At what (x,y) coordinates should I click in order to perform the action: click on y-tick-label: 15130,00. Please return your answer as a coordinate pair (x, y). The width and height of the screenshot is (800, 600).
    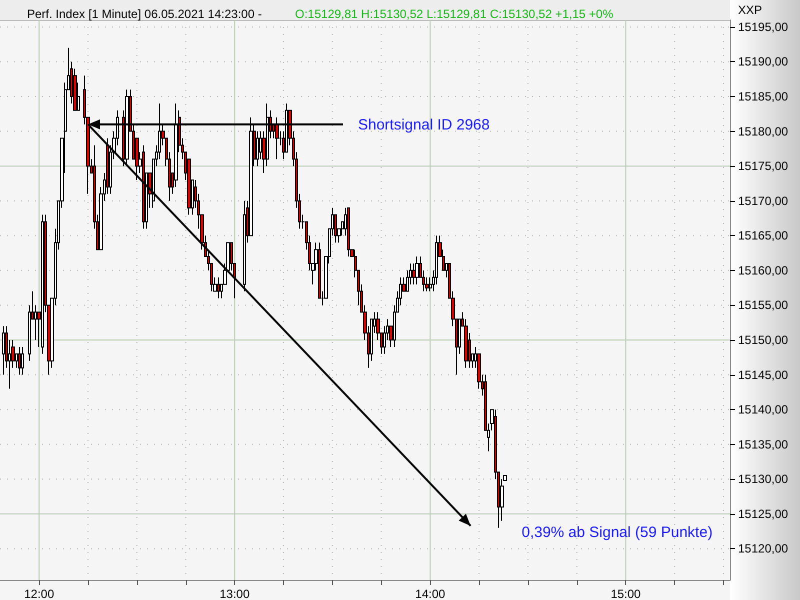
    Looking at the image, I should click on (763, 479).